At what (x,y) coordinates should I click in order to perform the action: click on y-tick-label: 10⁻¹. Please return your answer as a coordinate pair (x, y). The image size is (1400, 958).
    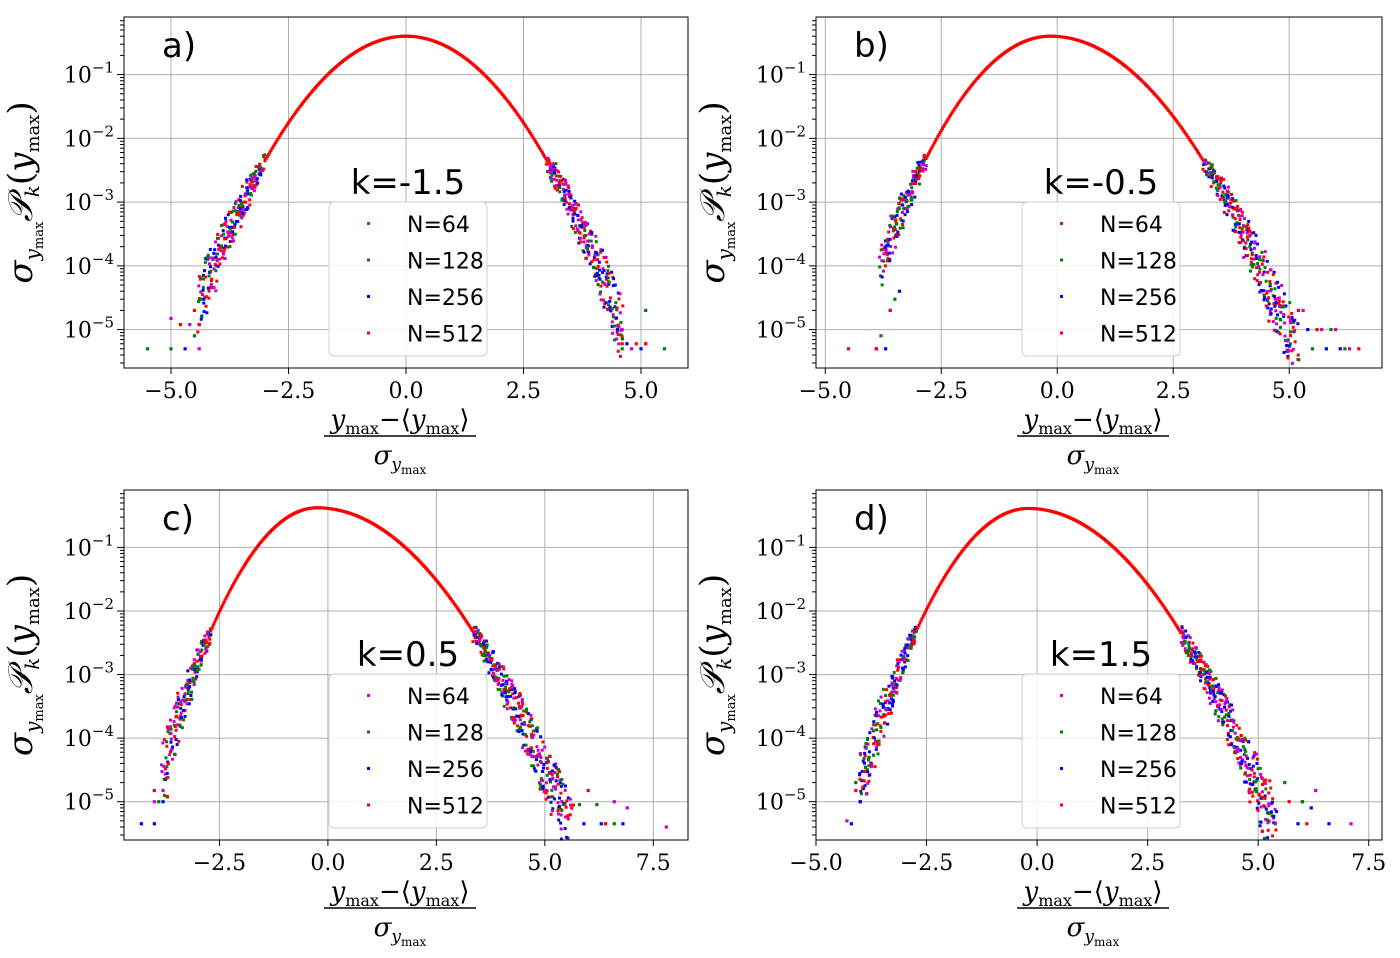
    Looking at the image, I should click on (89, 546).